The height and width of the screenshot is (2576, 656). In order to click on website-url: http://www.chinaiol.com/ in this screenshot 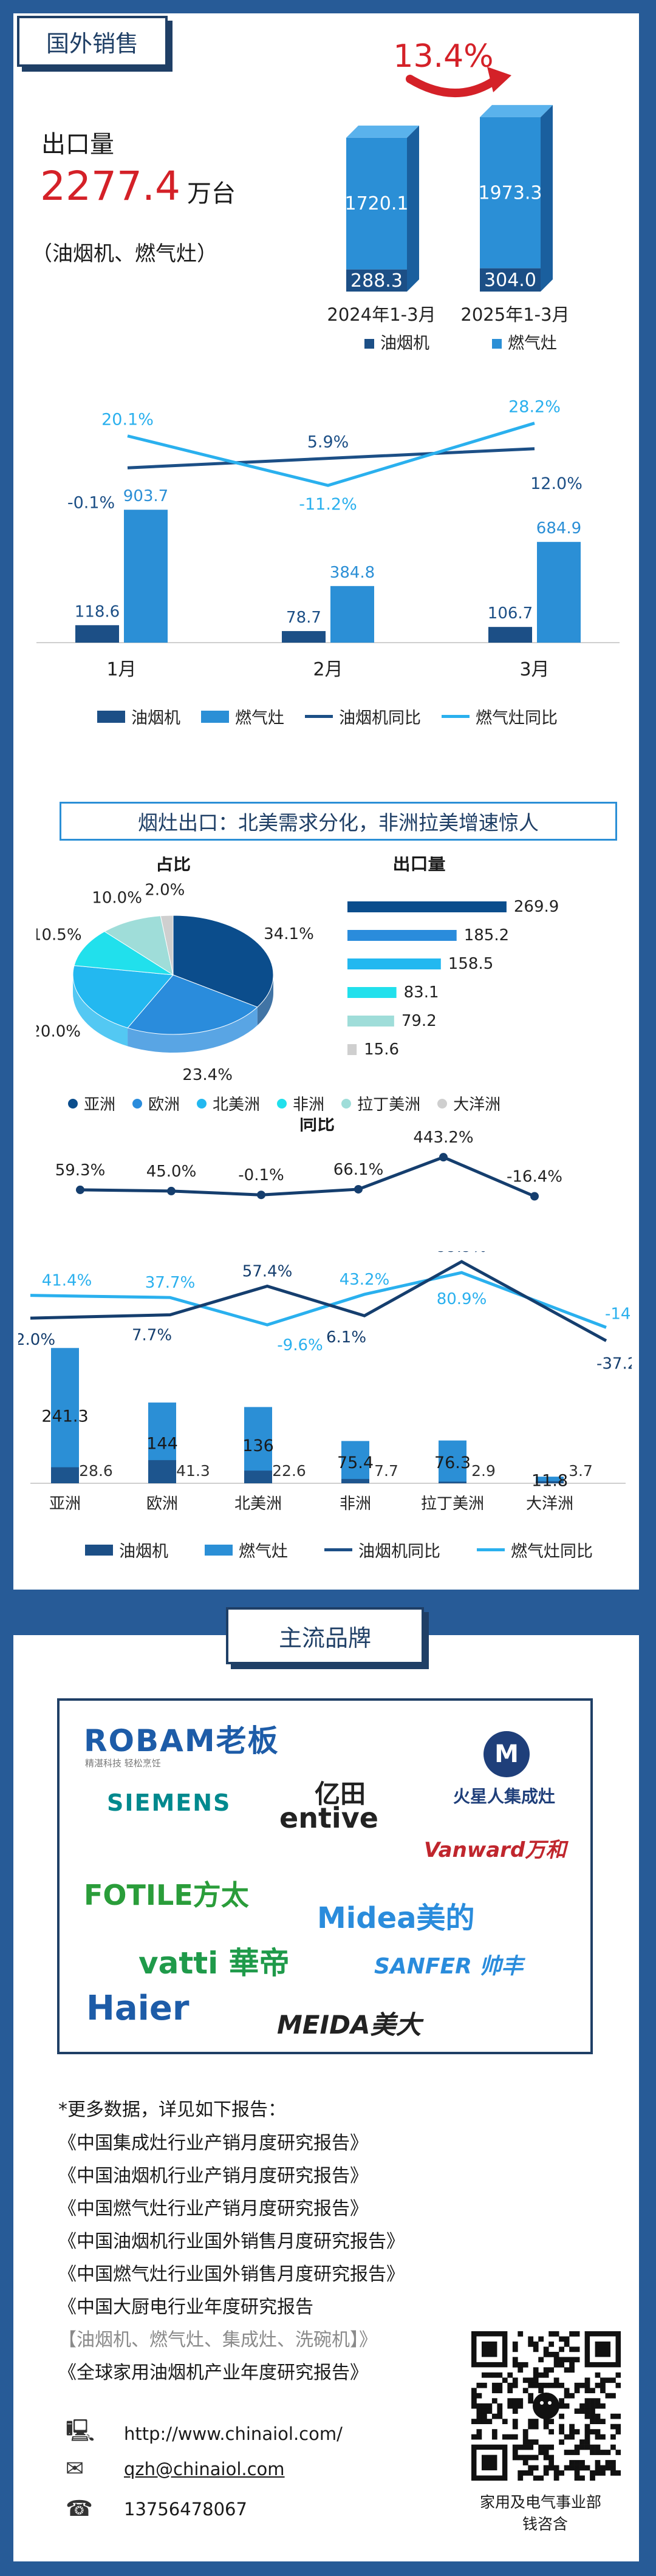, I will do `click(233, 2433)`.